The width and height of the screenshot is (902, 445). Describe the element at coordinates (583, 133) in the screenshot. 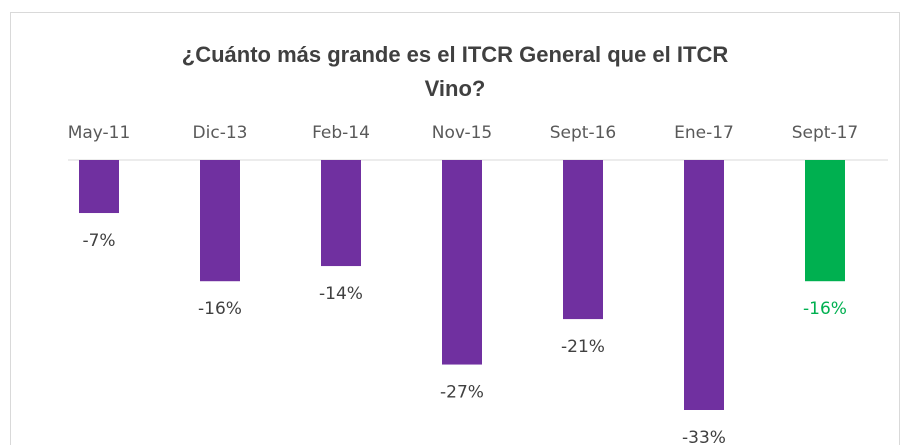

I see `x-tick-label: Sept-16` at that location.